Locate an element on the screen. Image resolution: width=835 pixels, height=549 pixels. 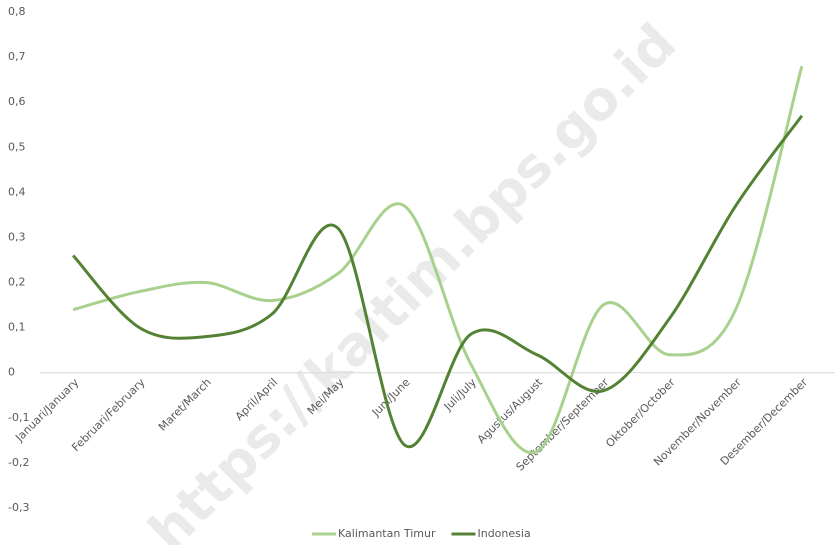
y-tick-label: 0,3 is located at coordinates (17, 236).